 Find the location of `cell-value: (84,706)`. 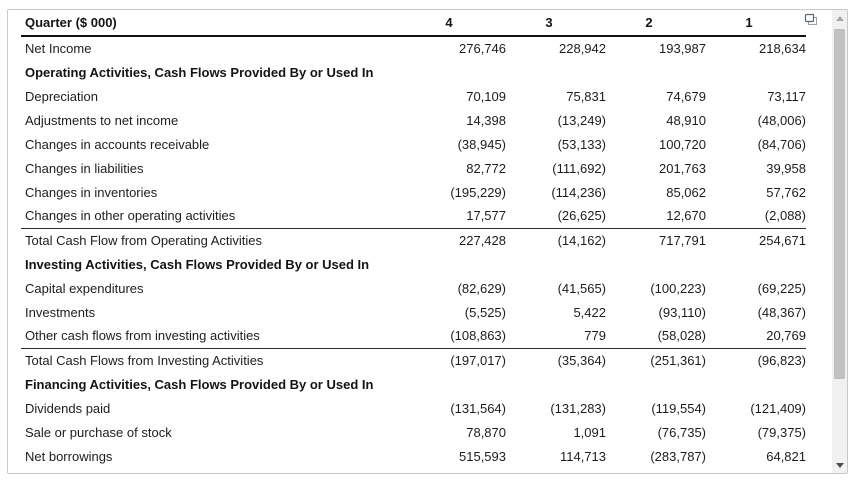

cell-value: (84,706) is located at coordinates (781, 144).